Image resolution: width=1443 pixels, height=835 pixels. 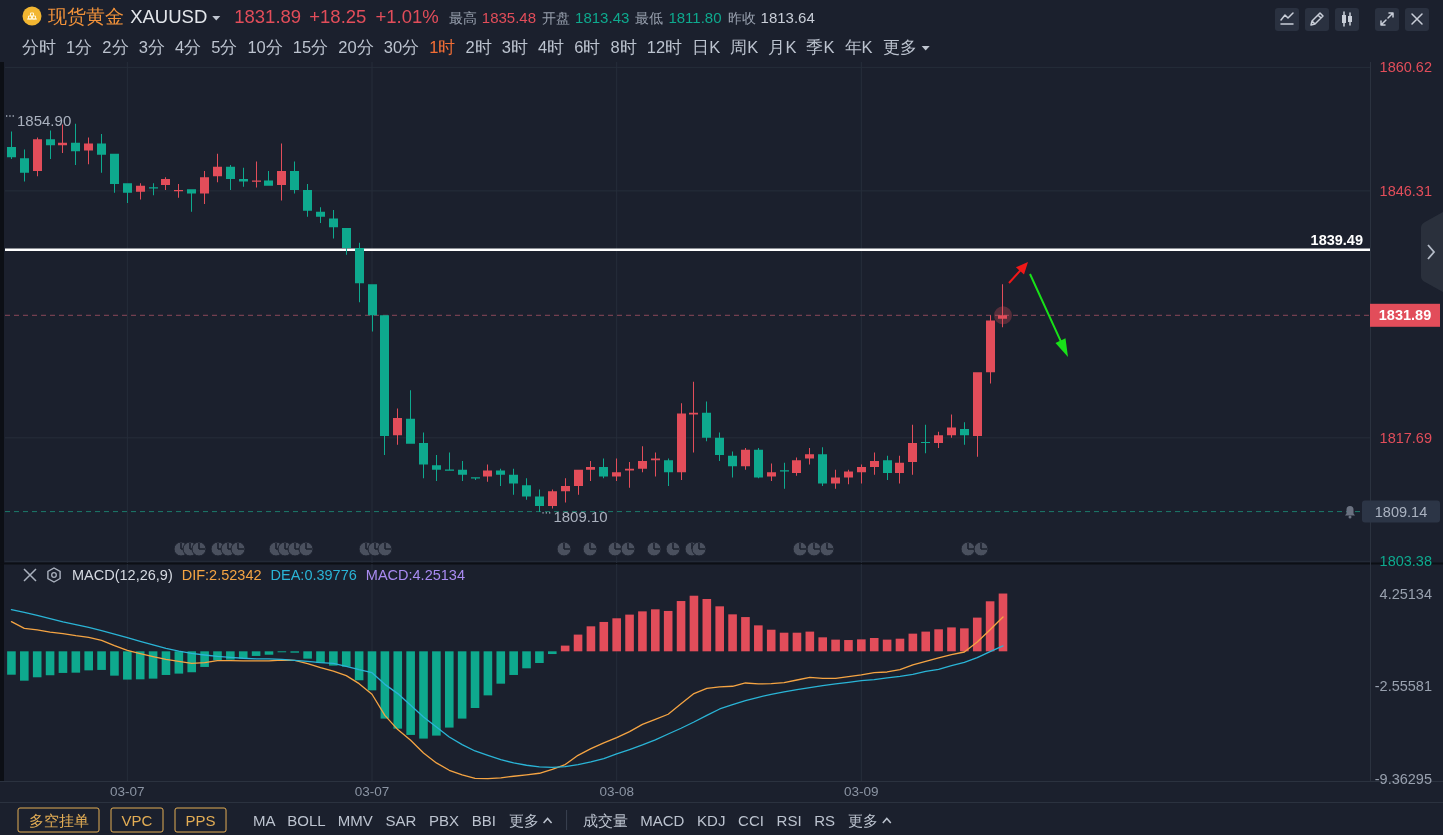 What do you see at coordinates (580, 517) in the screenshot?
I see `annotation: 1809.10` at bounding box center [580, 517].